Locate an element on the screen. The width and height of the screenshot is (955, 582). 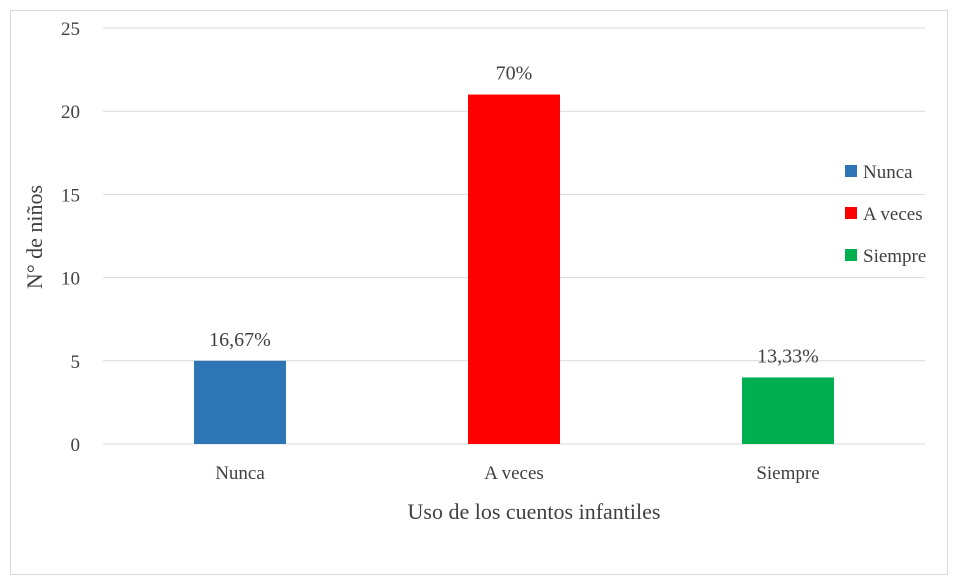
legend: Nunca A veces Siempre is located at coordinates (885, 214).